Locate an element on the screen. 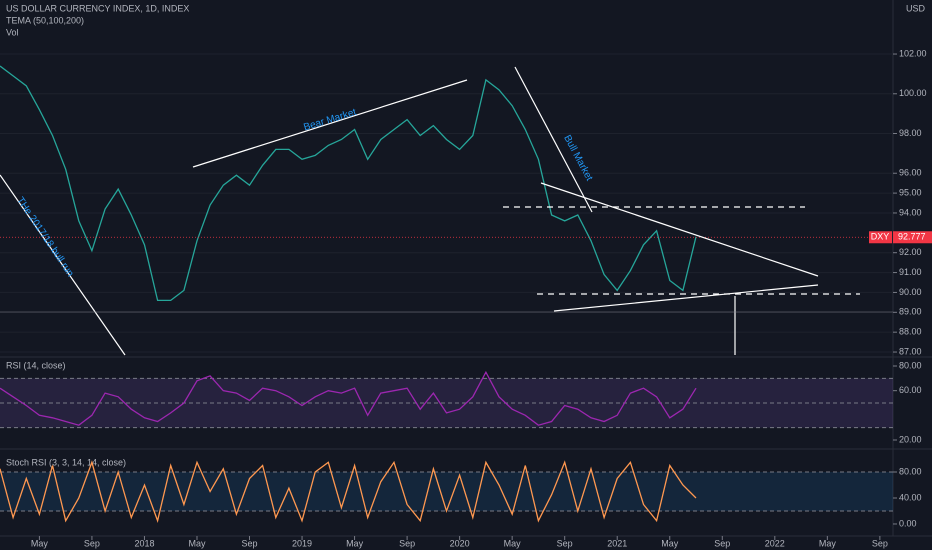  x-tick-label: 2020 is located at coordinates (460, 543).